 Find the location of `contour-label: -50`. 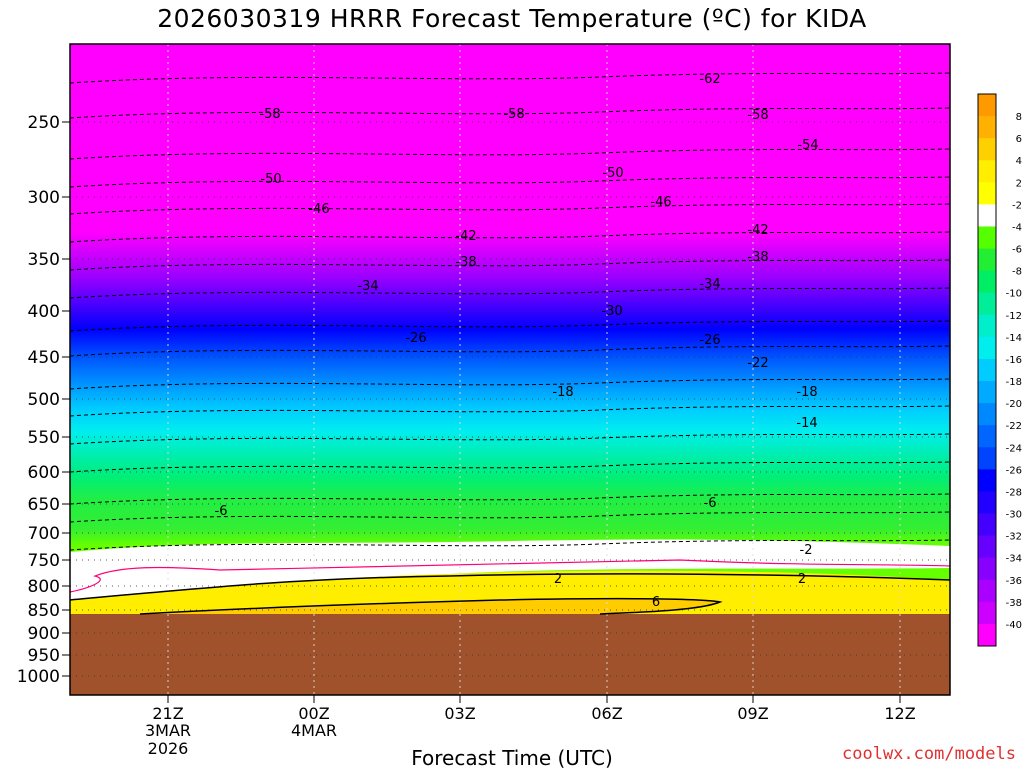

contour-label: -50 is located at coordinates (270, 179).